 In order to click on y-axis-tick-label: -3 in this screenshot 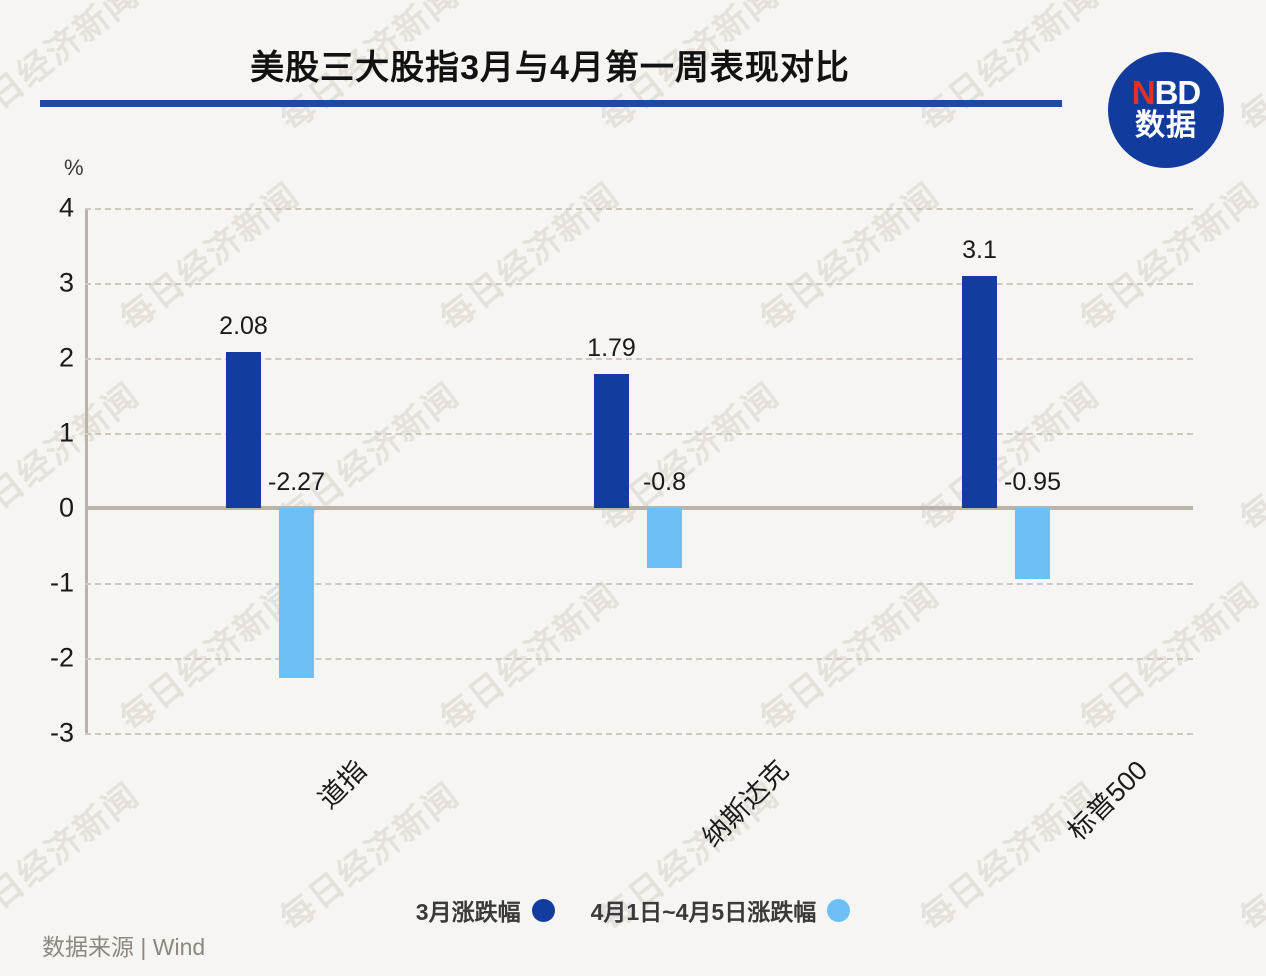, I will do `click(61, 732)`.